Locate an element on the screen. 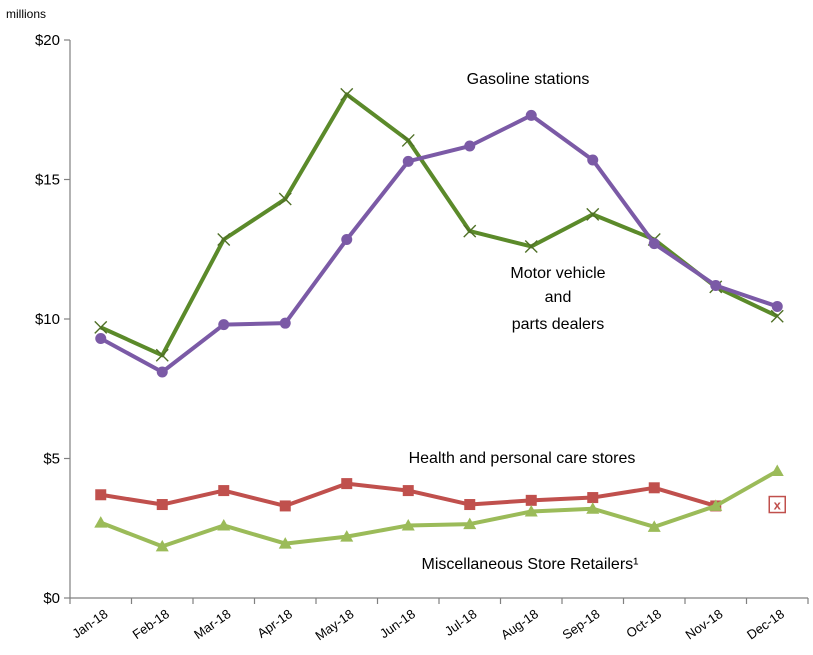 This screenshot has height=655, width=813. unit-label: millions is located at coordinates (26, 14).